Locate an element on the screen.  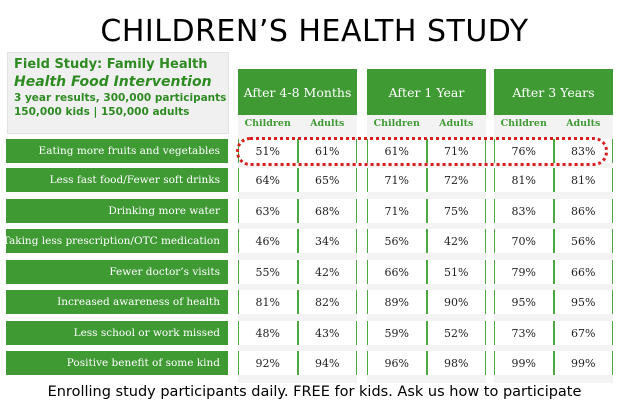
value-cell: 89% is located at coordinates (397, 302).